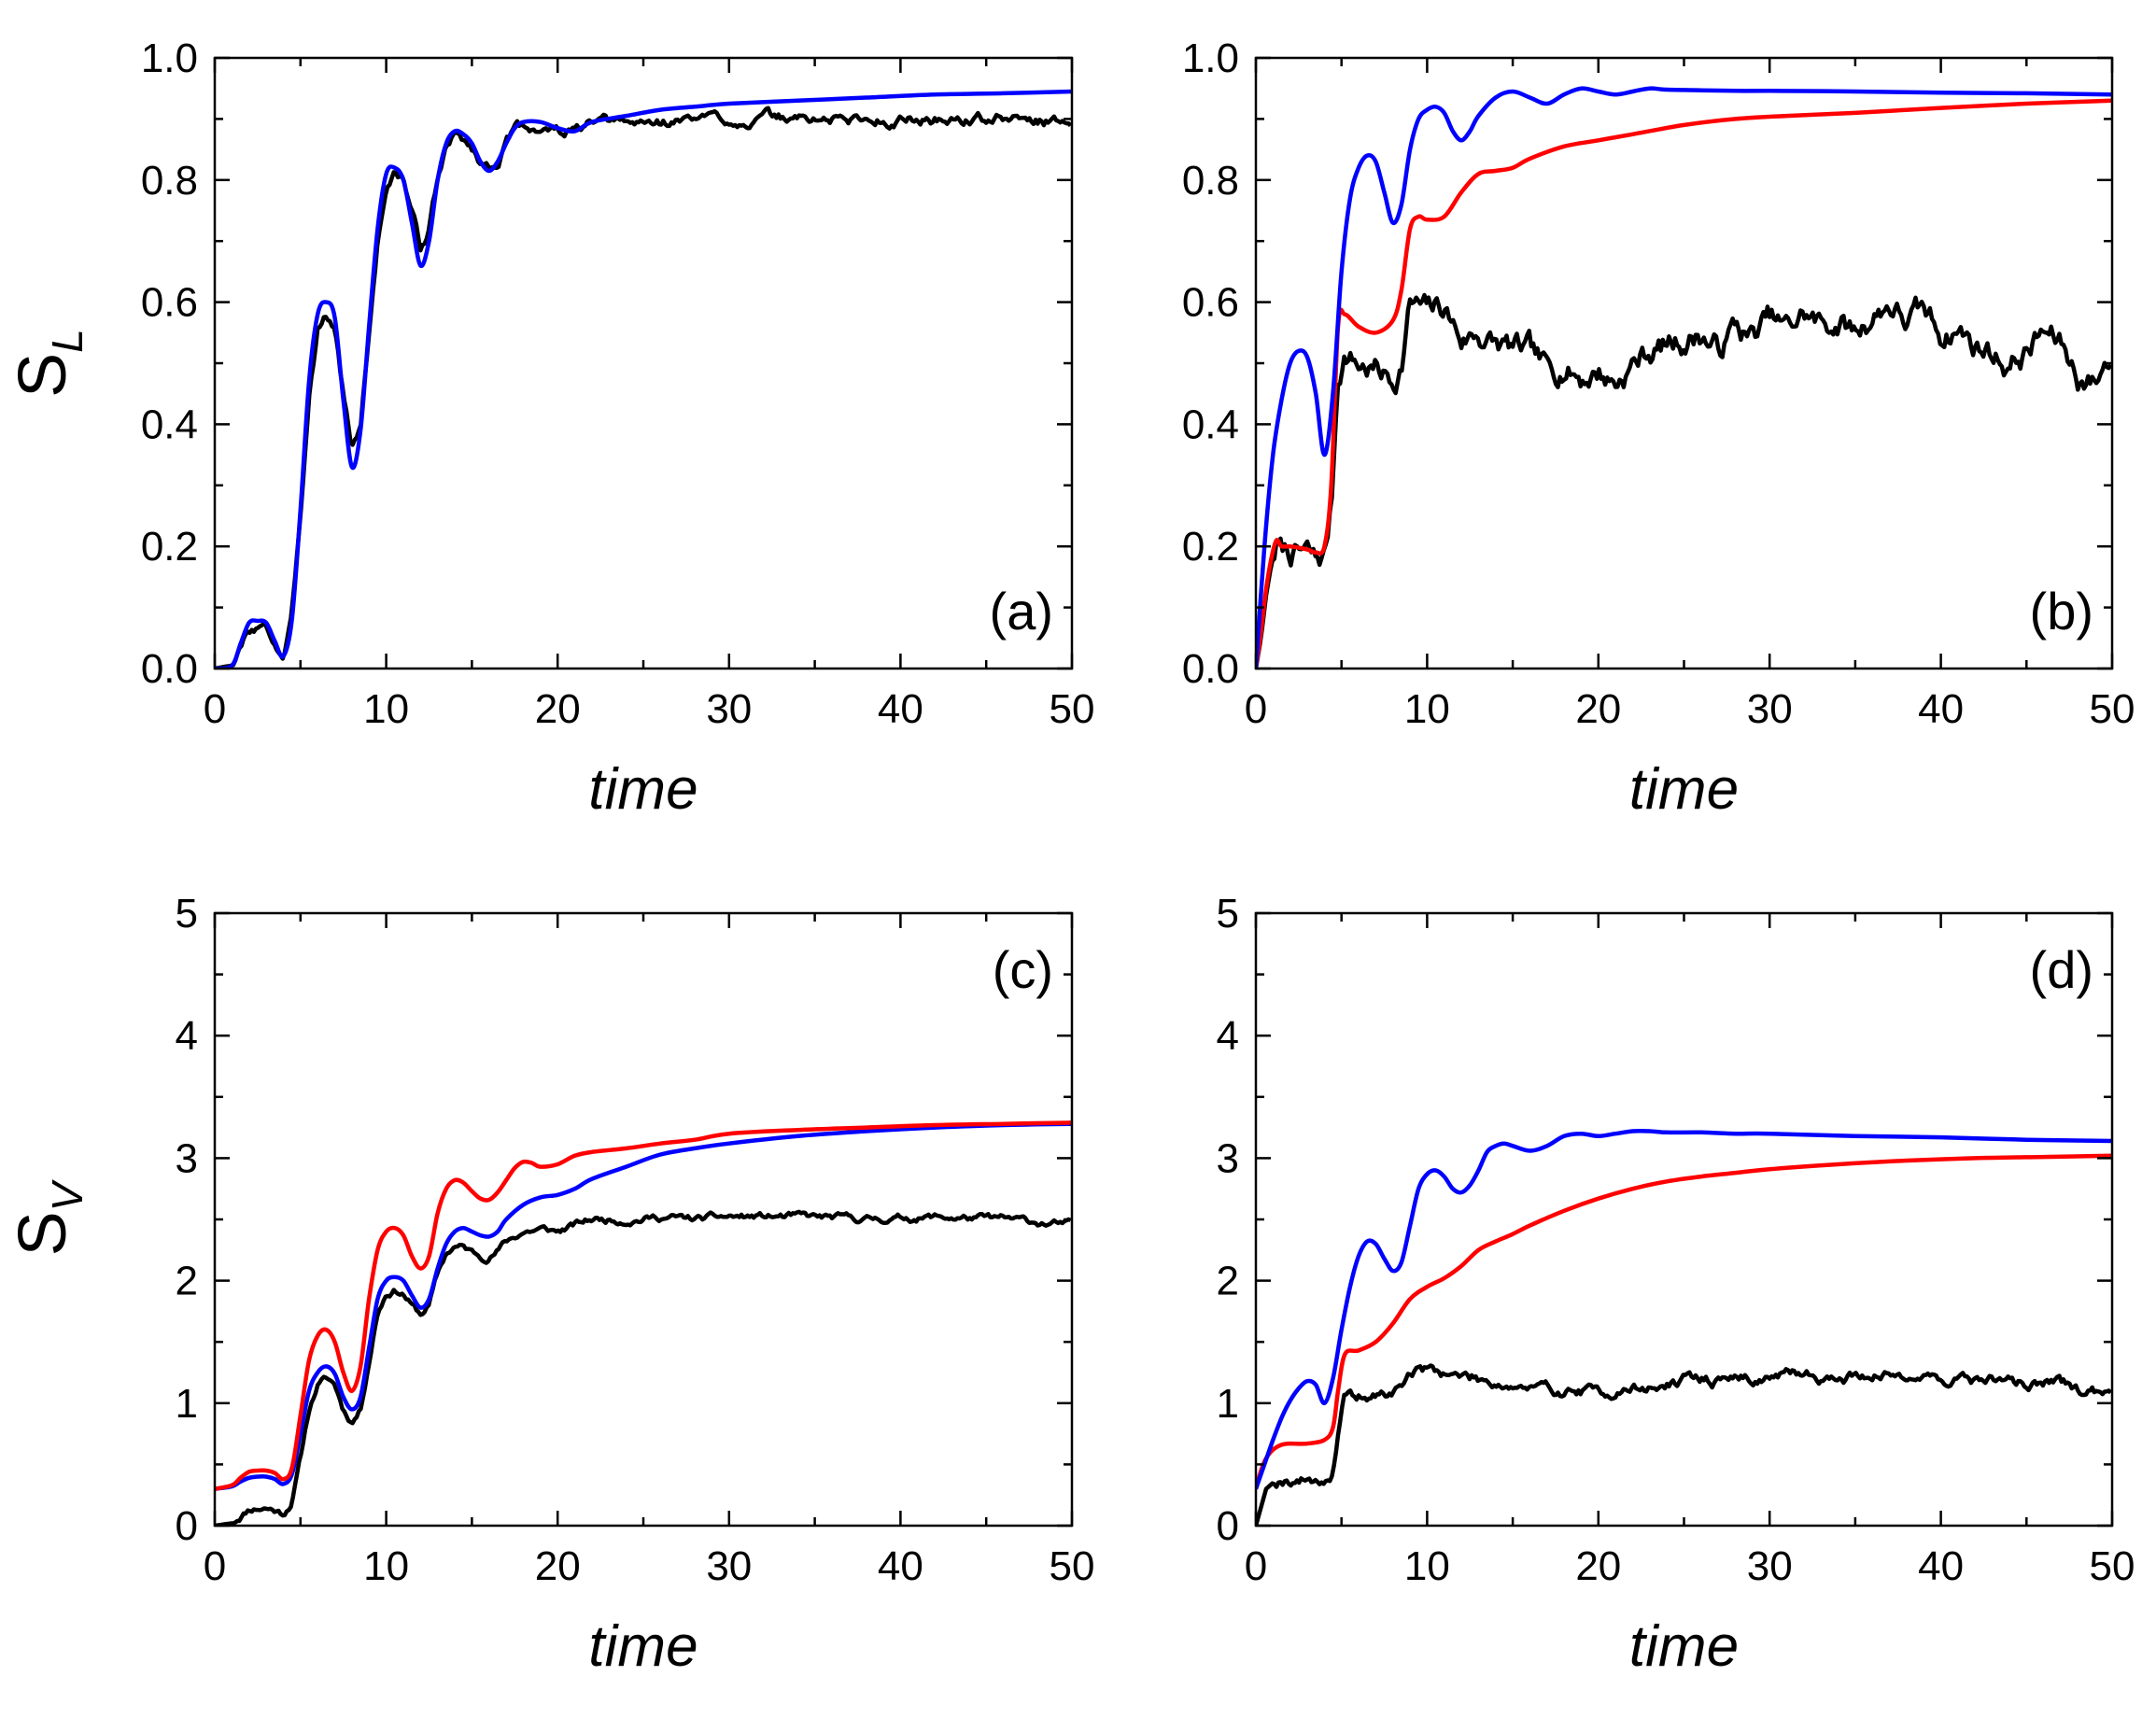 This screenshot has height=1718, width=2156. Describe the element at coordinates (1021, 611) in the screenshot. I see `panel-label: (a)` at that location.